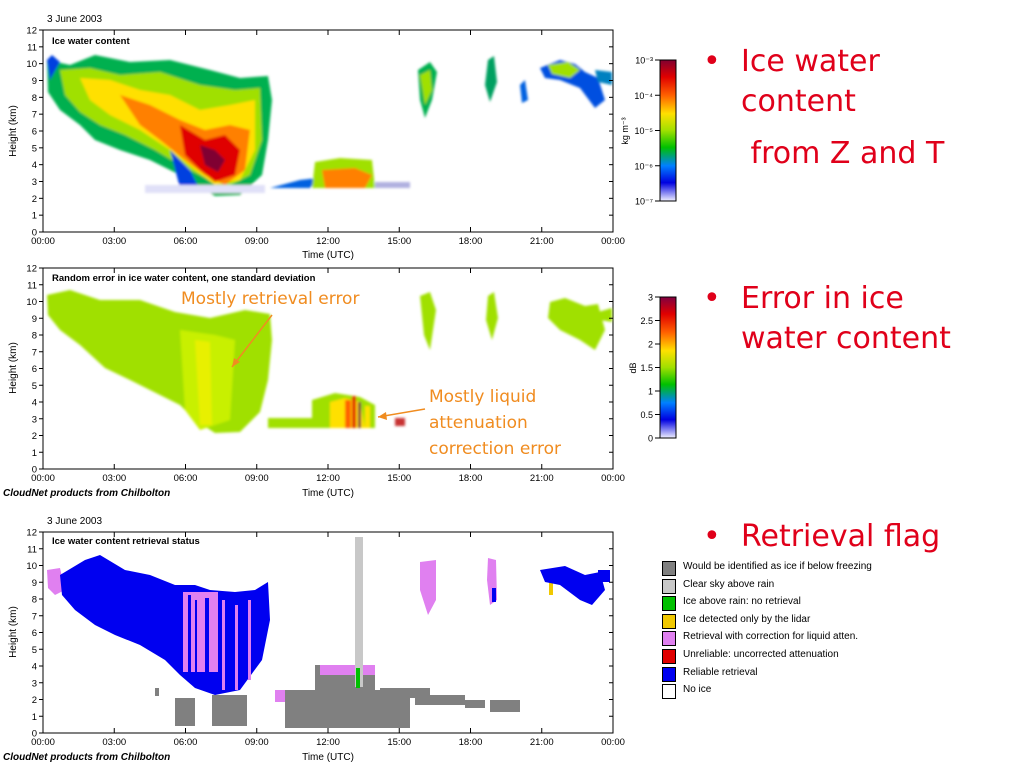 The width and height of the screenshot is (1024, 768). Describe the element at coordinates (644, 61) in the screenshot. I see `colorbar-tick-label: 10⁻³` at that location.